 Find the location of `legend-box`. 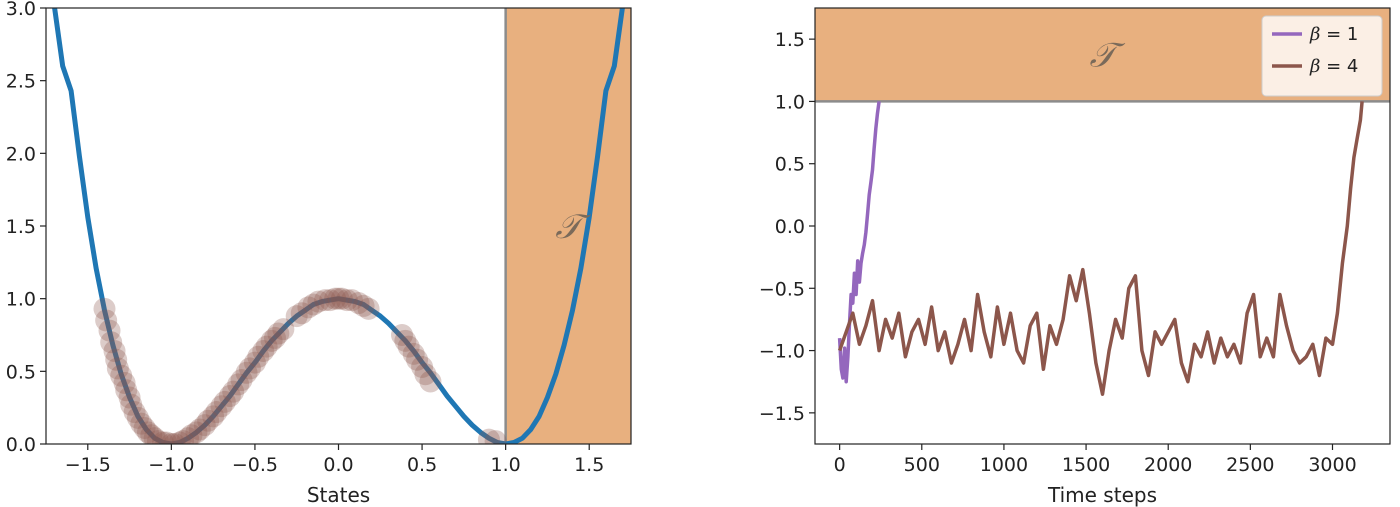

legend-box is located at coordinates (1322, 56).